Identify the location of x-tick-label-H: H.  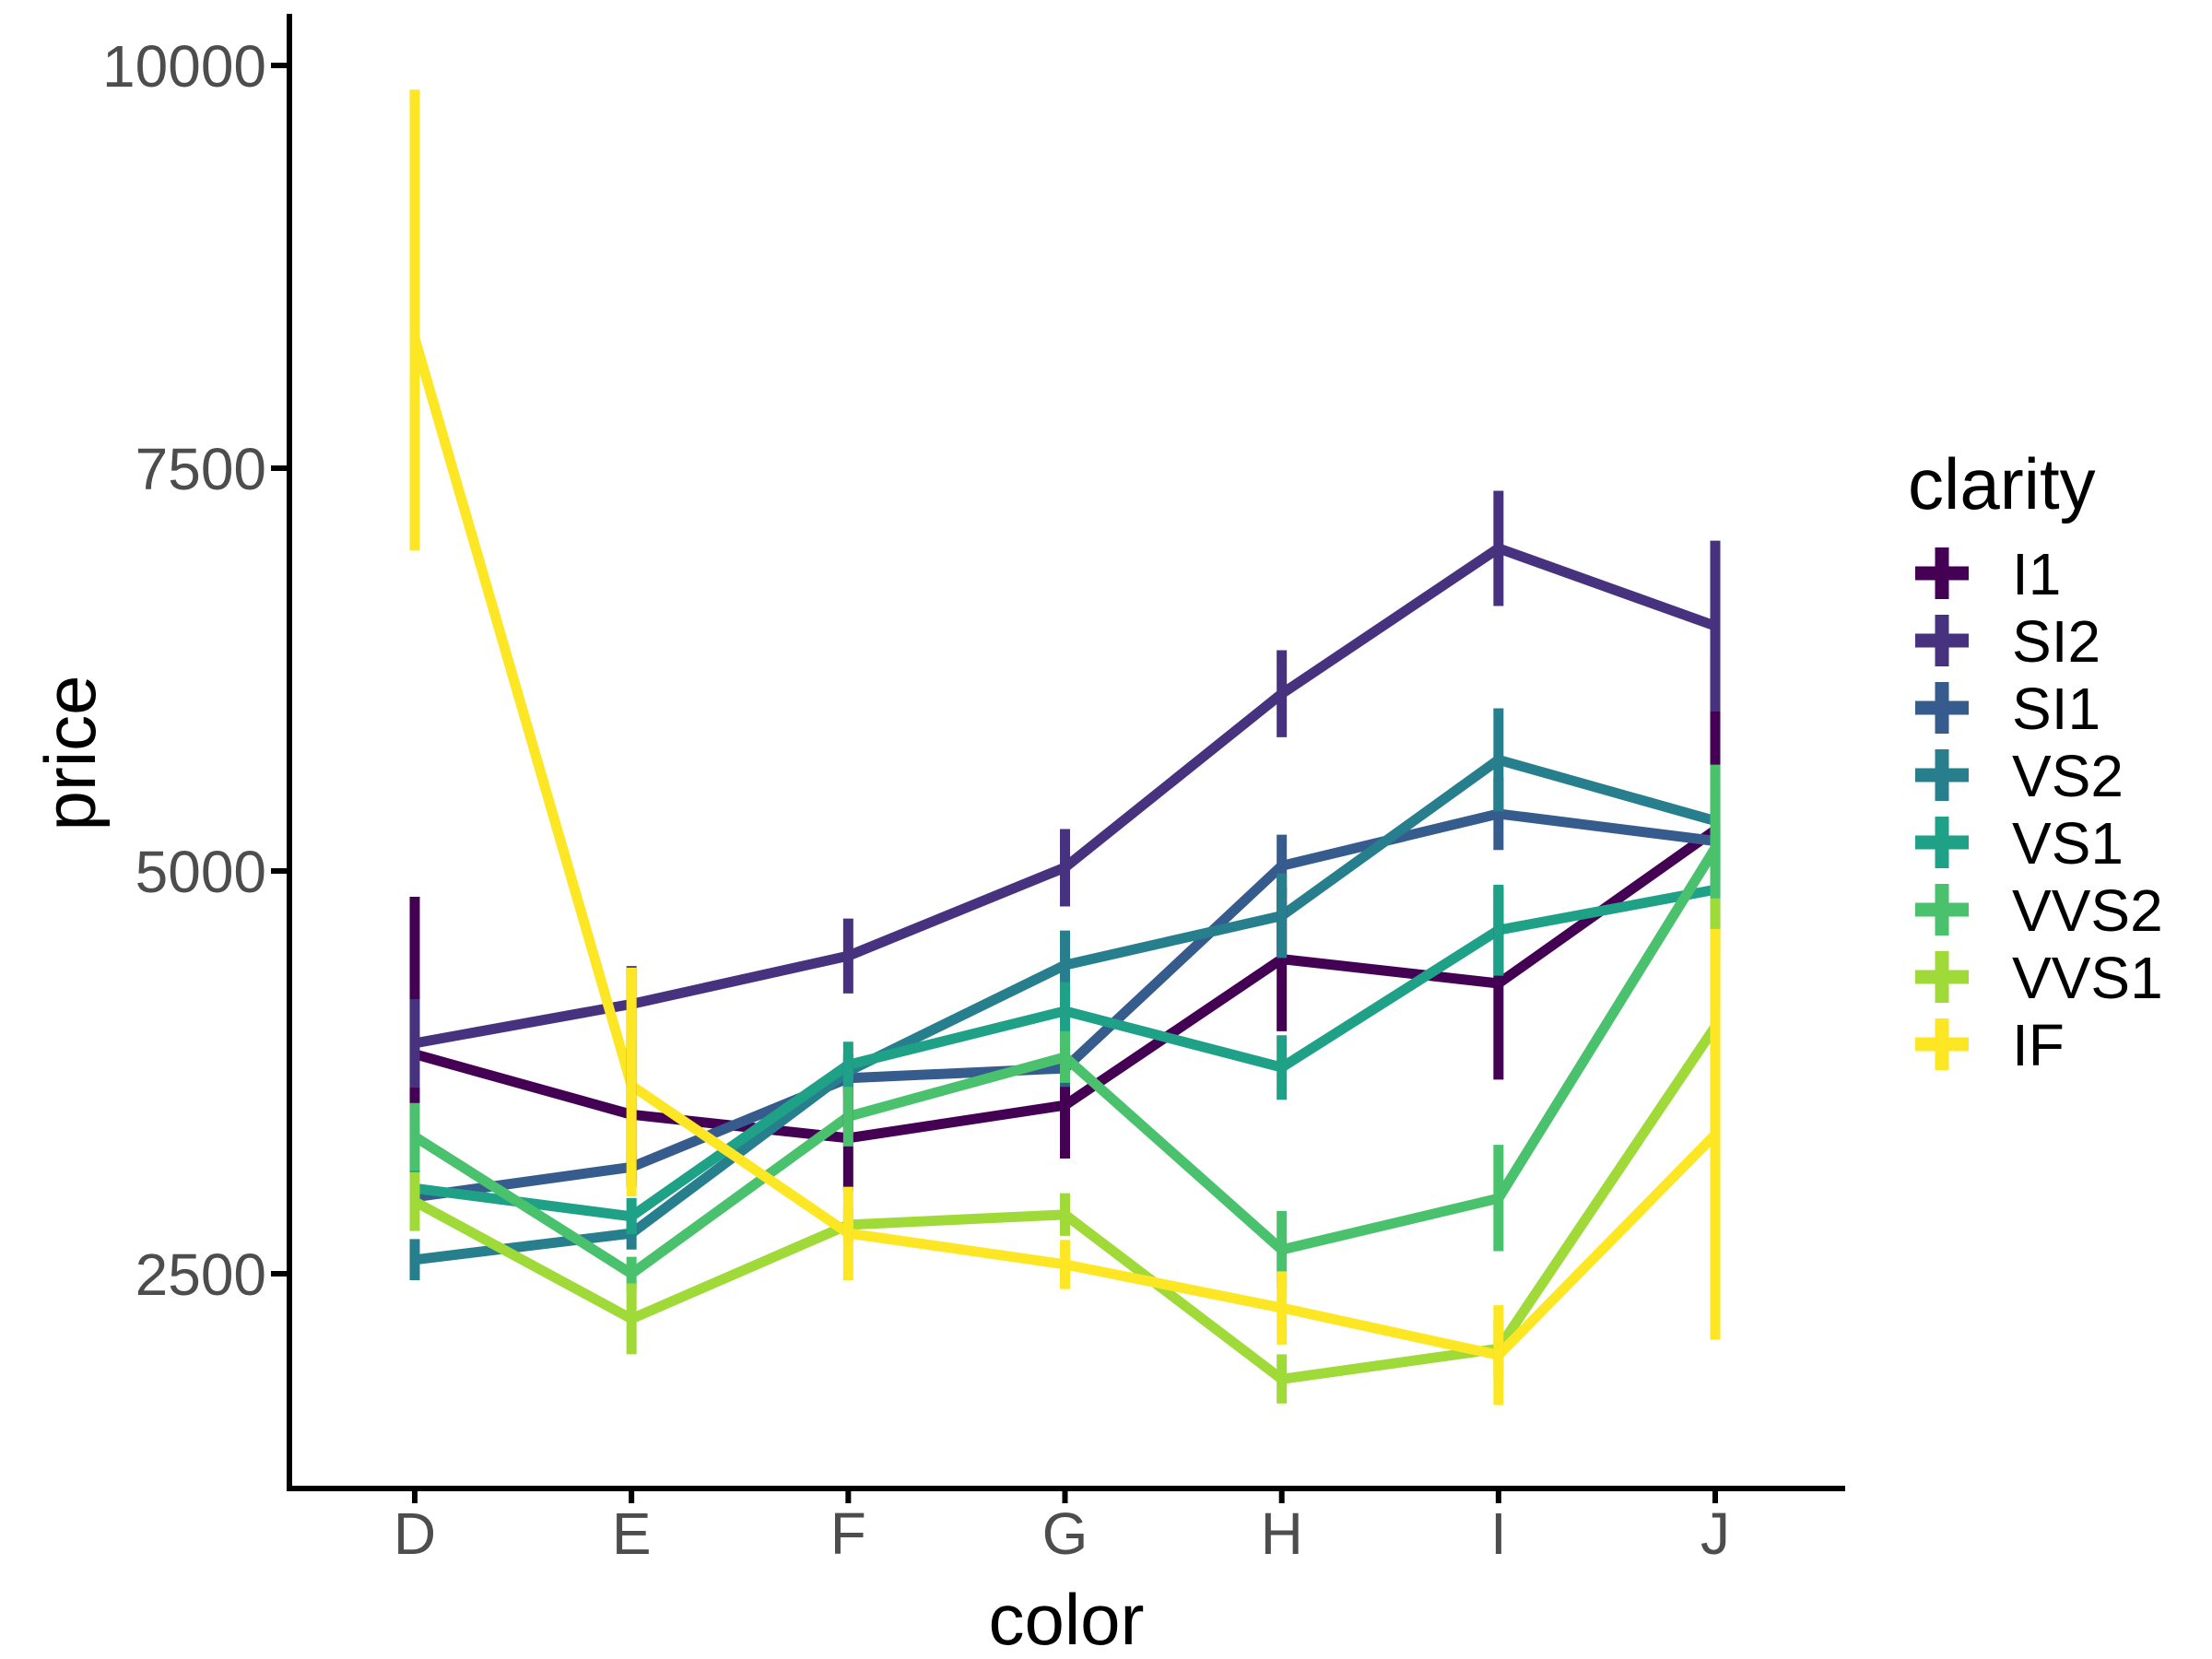
(1282, 1533).